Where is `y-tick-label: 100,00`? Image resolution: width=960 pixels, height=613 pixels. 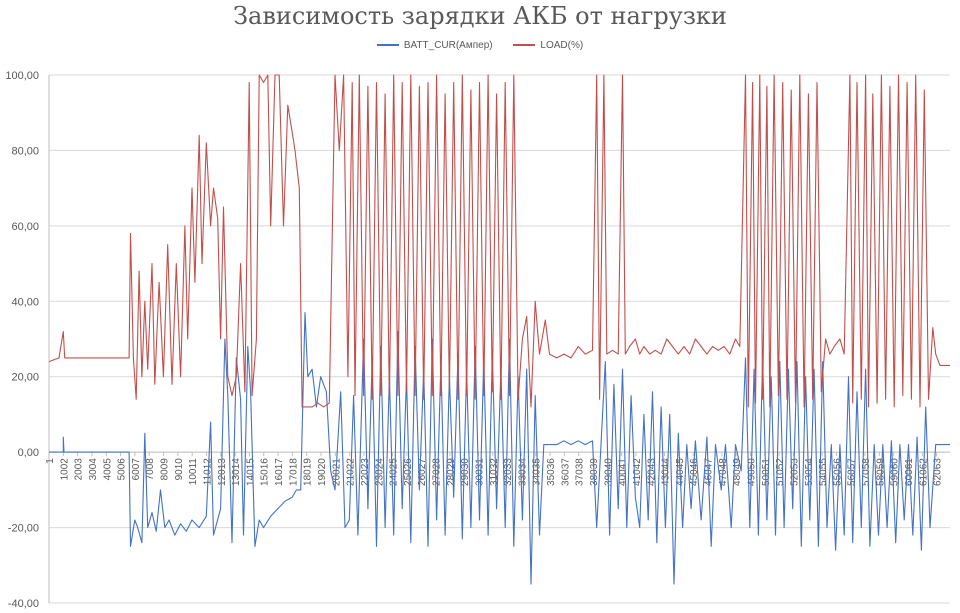 y-tick-label: 100,00 is located at coordinates (22, 76).